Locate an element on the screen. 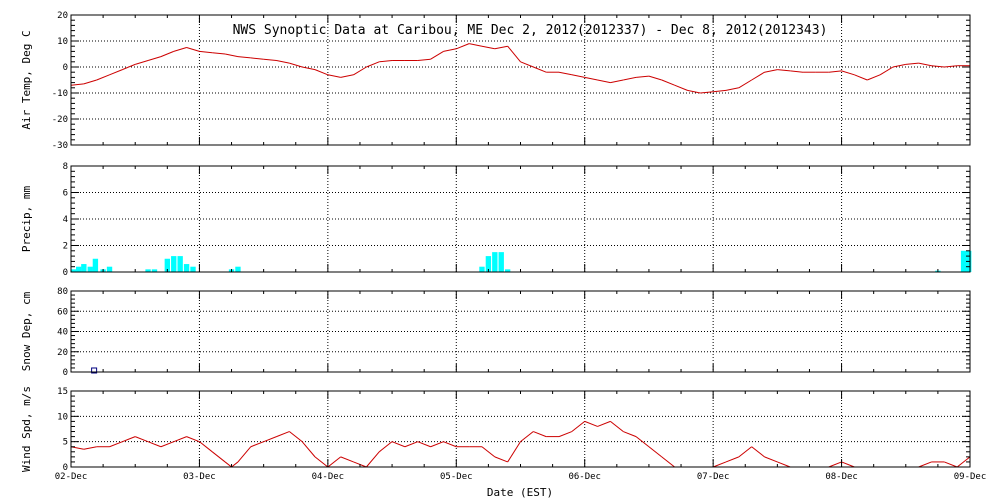  y-tick-label: -10 is located at coordinates (60, 94).